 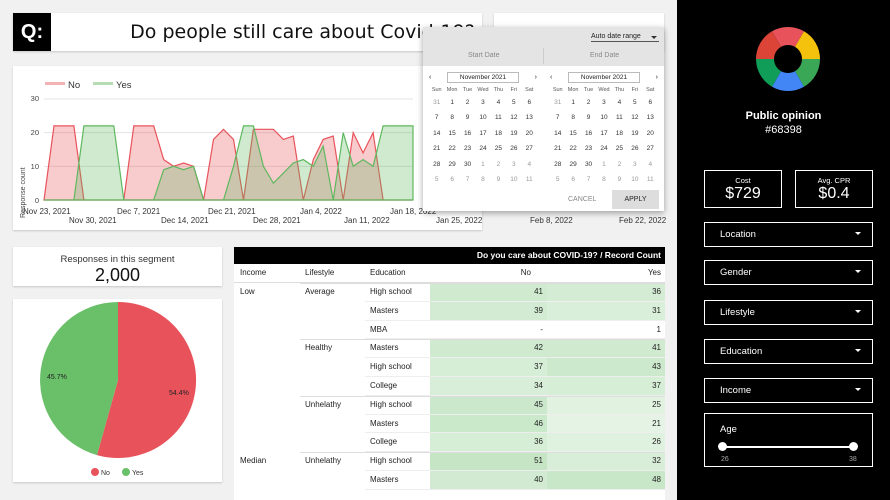 What do you see at coordinates (787, 447) in the screenshot?
I see `age-slider-track` at bounding box center [787, 447].